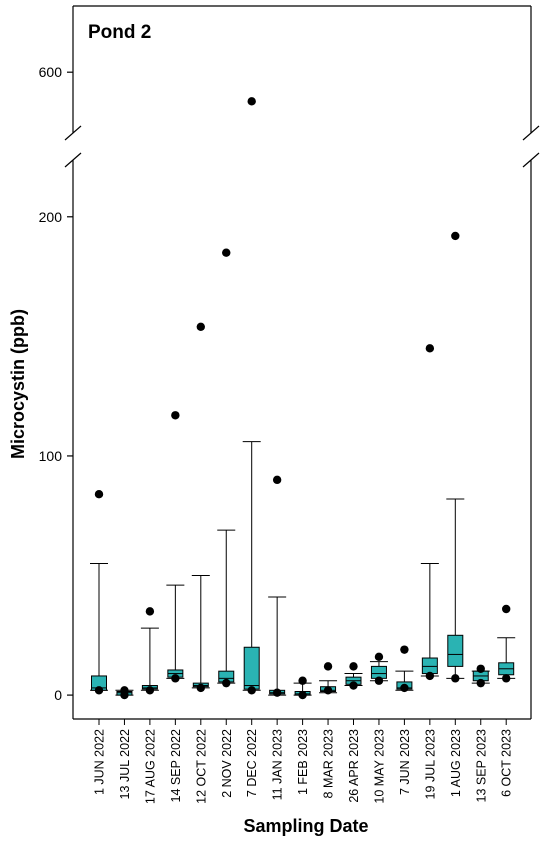  I want to click on x-tick-label: 6 OCT 2023, so click(507, 763).